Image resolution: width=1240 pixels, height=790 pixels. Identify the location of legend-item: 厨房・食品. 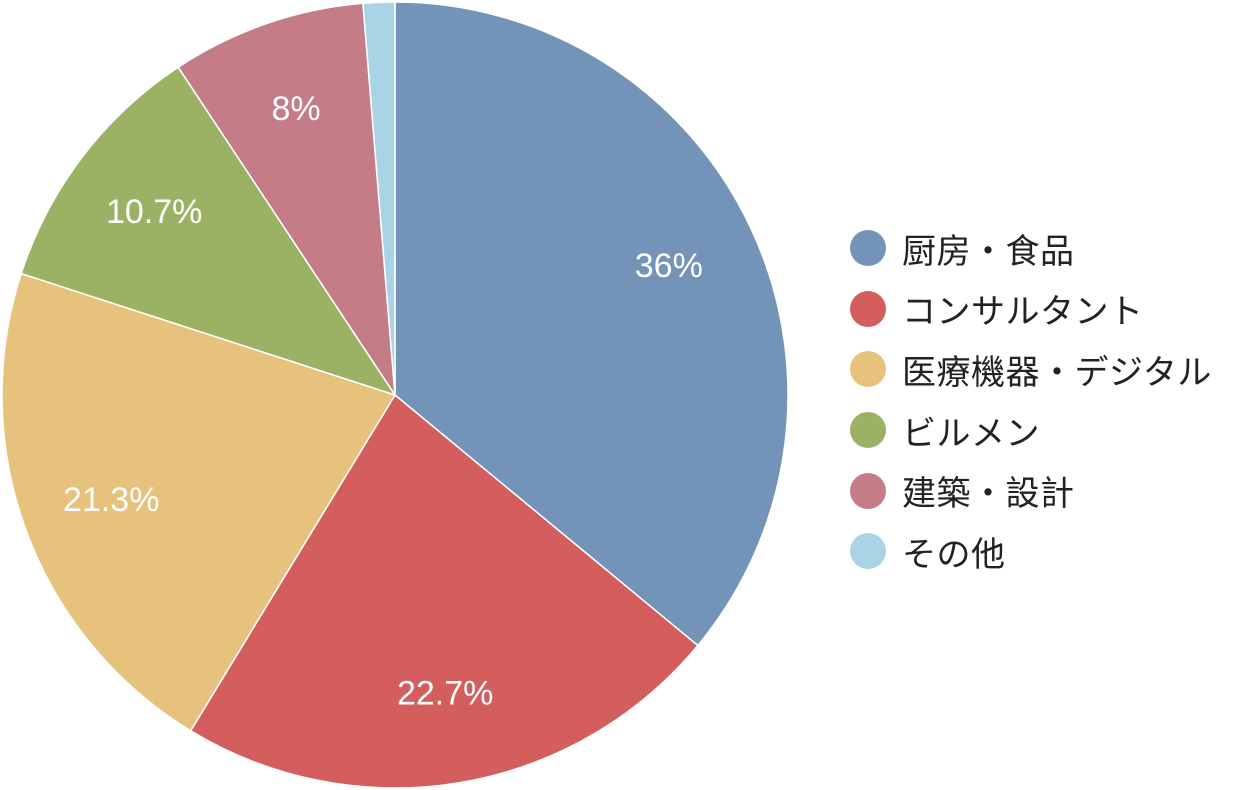
(1031, 248).